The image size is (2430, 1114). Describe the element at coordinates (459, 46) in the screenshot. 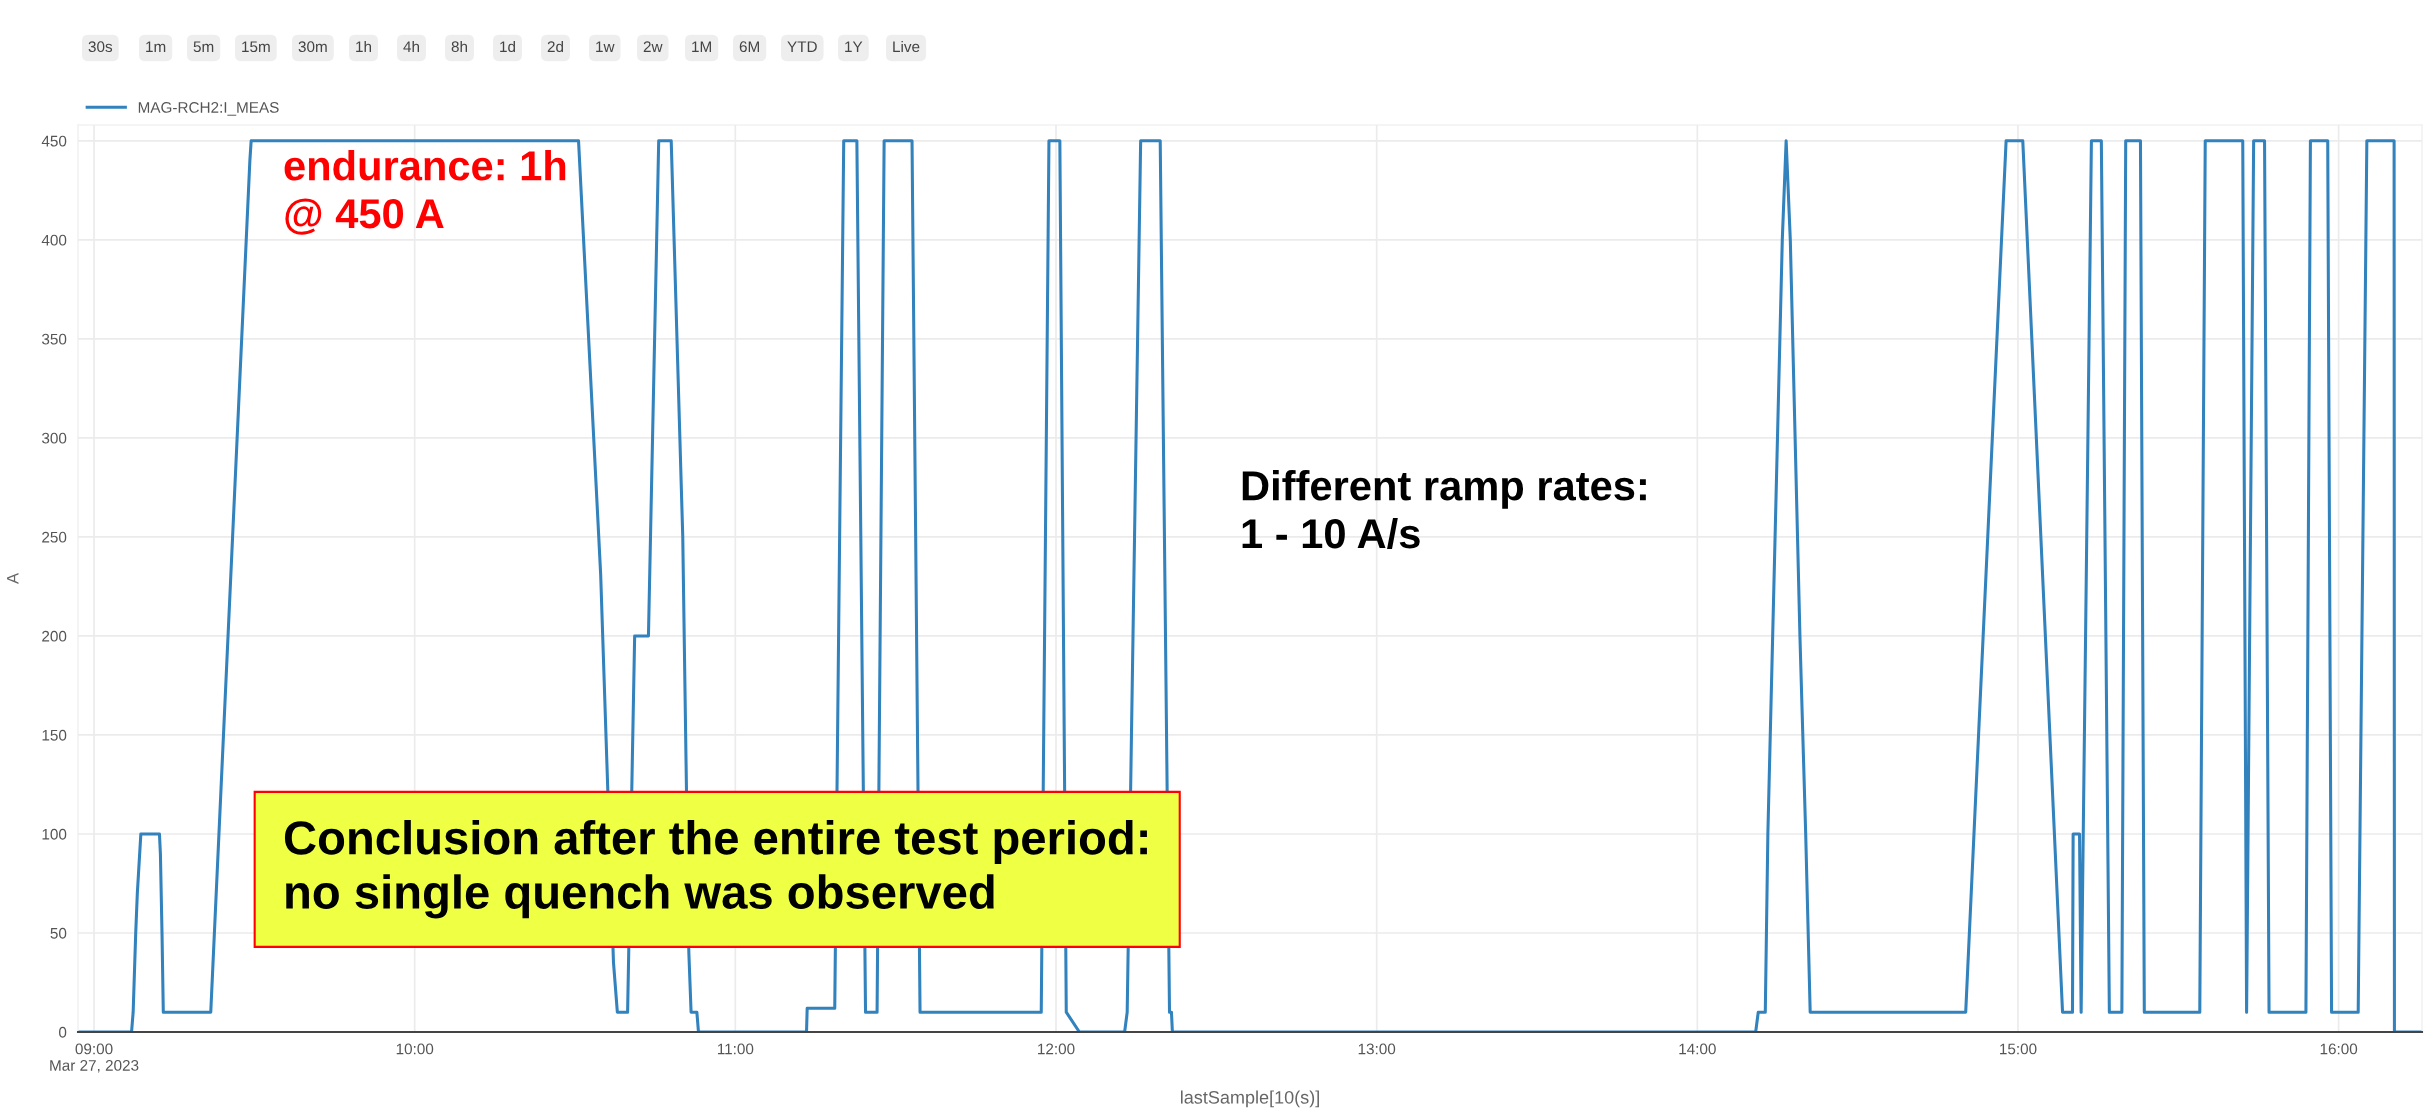

I see `text: 8h` at that location.